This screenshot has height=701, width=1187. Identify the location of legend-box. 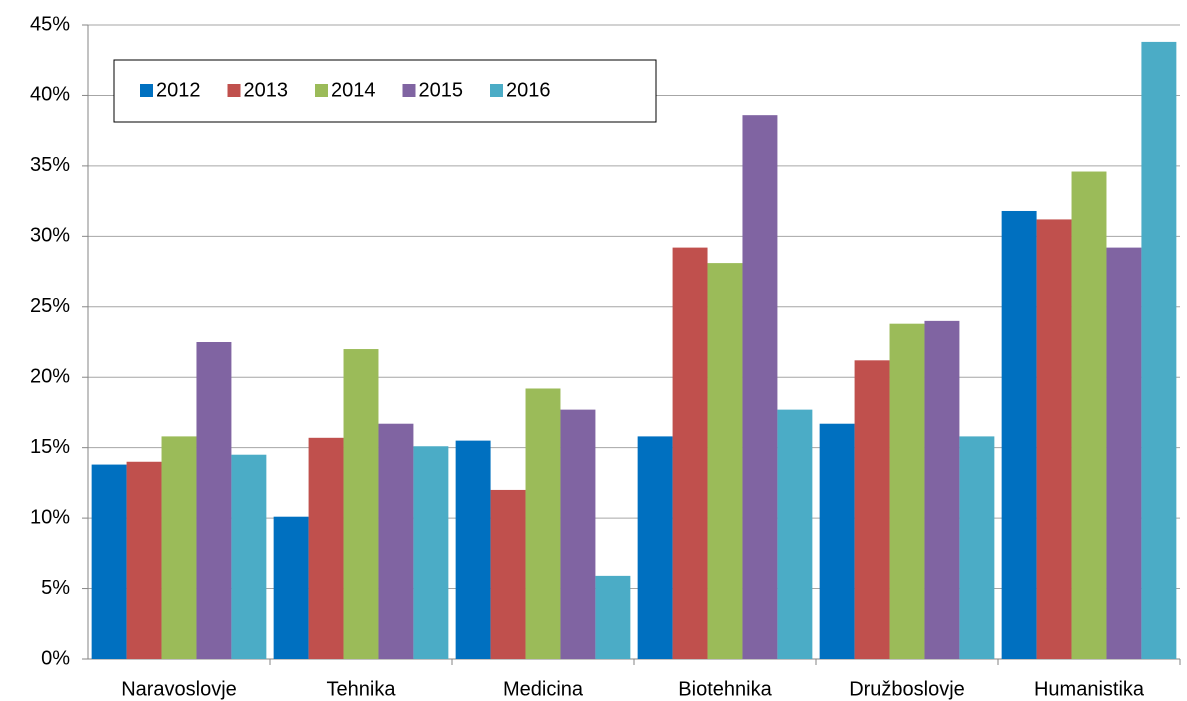
(385, 91).